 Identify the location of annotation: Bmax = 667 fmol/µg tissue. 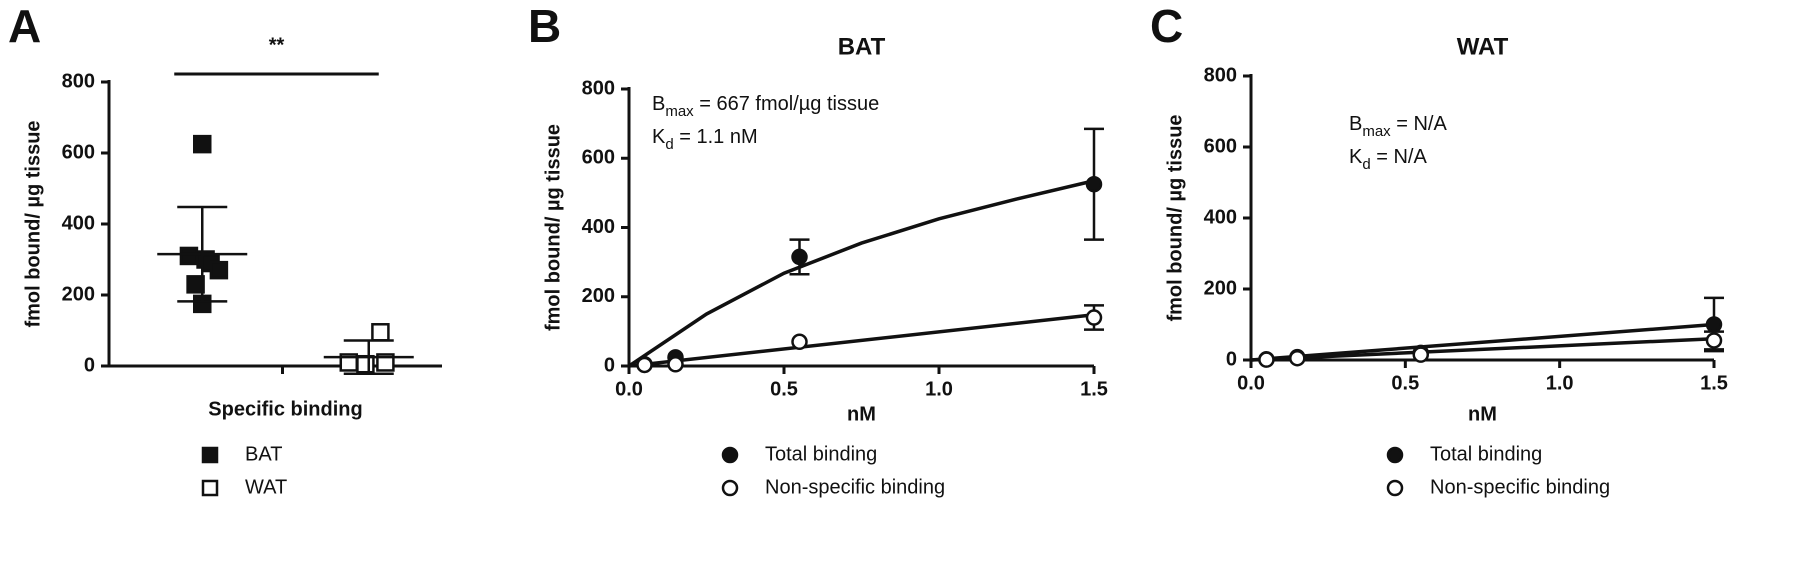
(765, 106).